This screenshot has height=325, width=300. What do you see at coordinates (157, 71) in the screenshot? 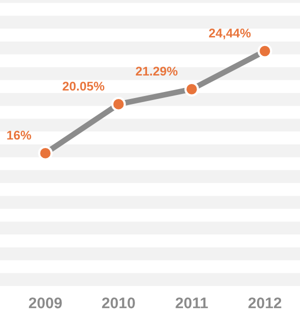
I see `data-label: 21.29%` at bounding box center [157, 71].